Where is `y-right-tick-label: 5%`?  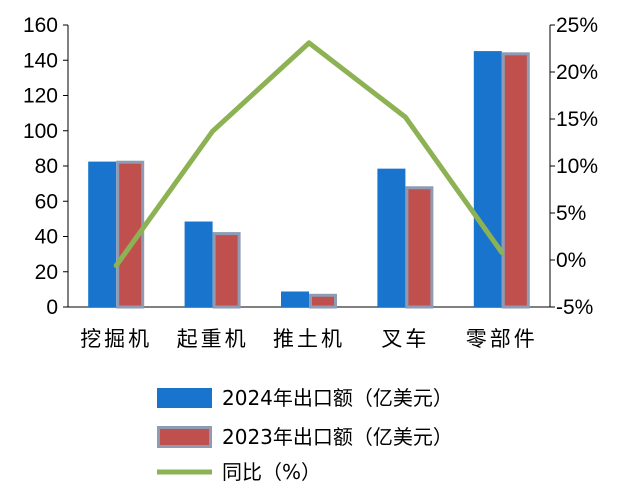 y-right-tick-label: 5% is located at coordinates (571, 213).